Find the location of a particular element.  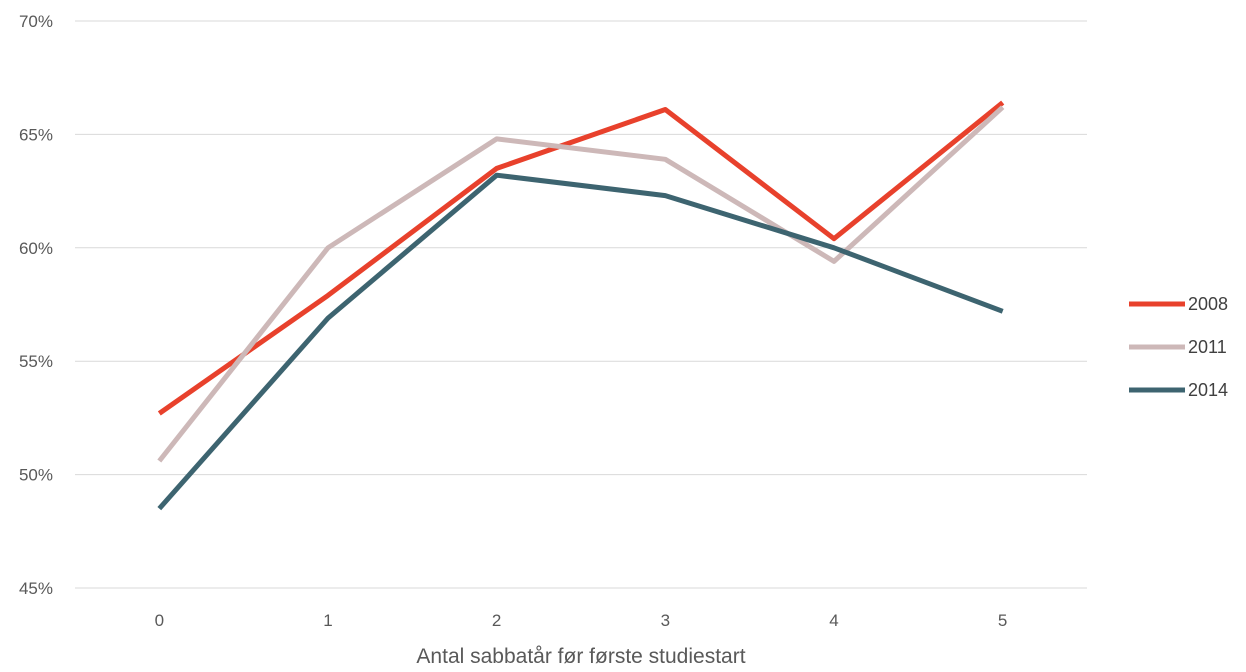

y-tick-label: 55% is located at coordinates (36, 361).